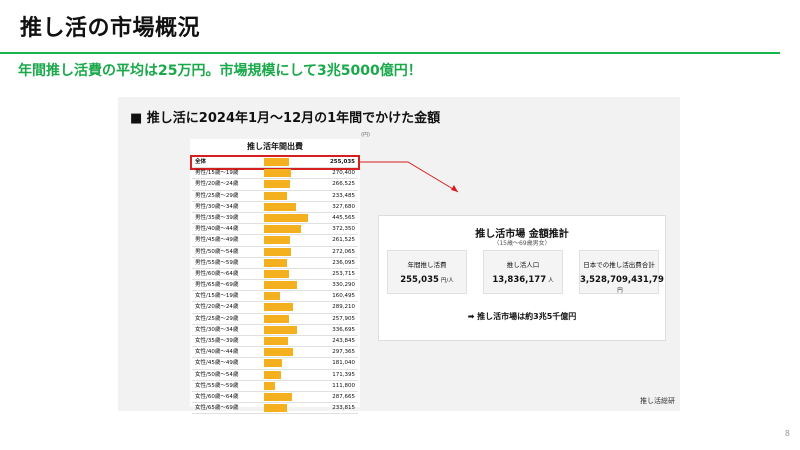 This screenshot has width=800, height=450. What do you see at coordinates (343, 363) in the screenshot?
I see `row-value: 181,040` at bounding box center [343, 363].